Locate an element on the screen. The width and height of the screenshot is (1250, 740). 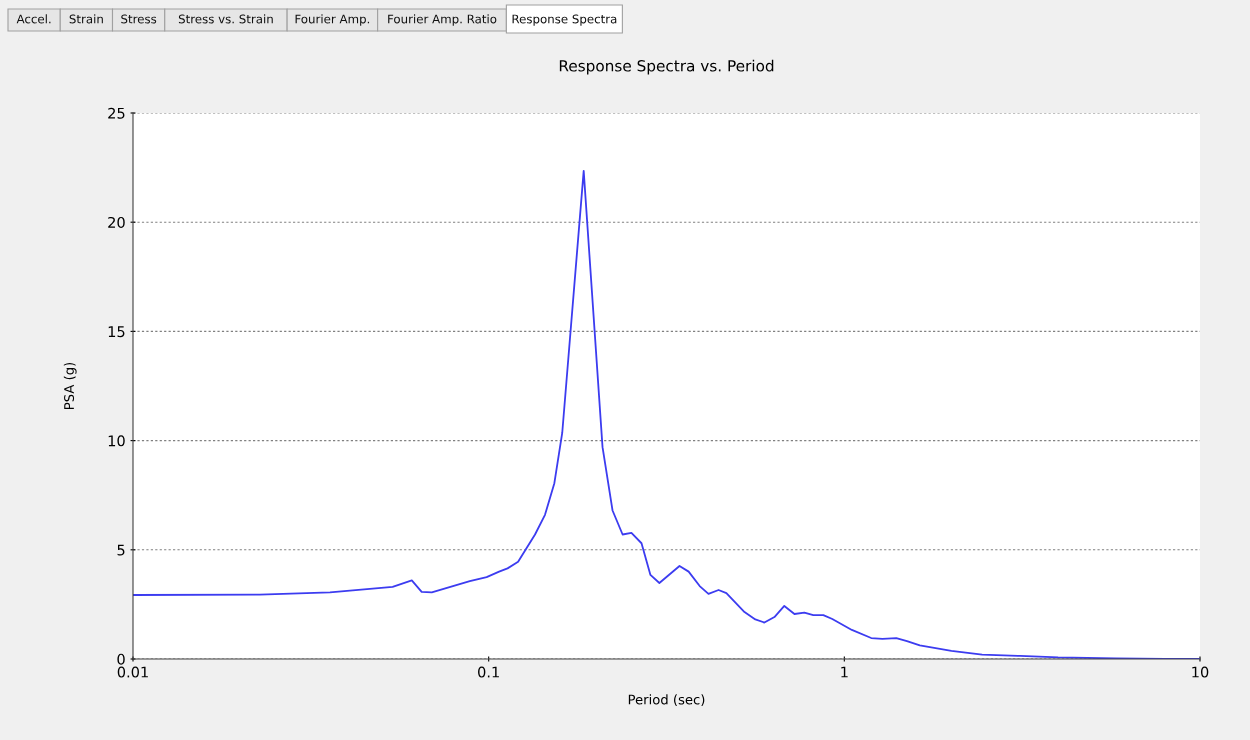
text: Fourier Amp. is located at coordinates (332, 20).